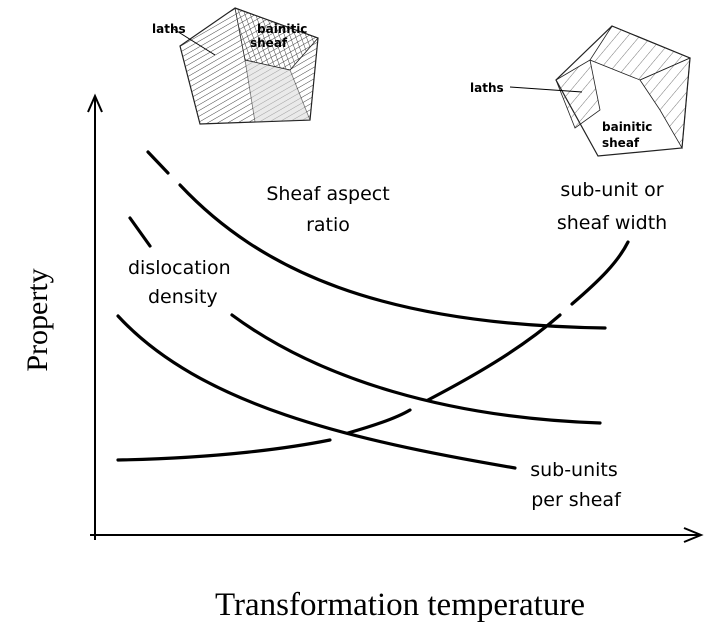 This screenshot has height=635, width=711. What do you see at coordinates (179, 268) in the screenshot?
I see `curve-label: dislocation` at bounding box center [179, 268].